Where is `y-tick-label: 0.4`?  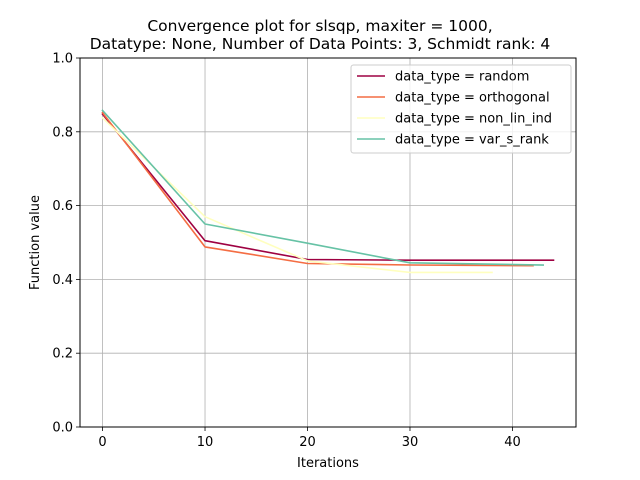 y-tick-label: 0.4 is located at coordinates (62, 280).